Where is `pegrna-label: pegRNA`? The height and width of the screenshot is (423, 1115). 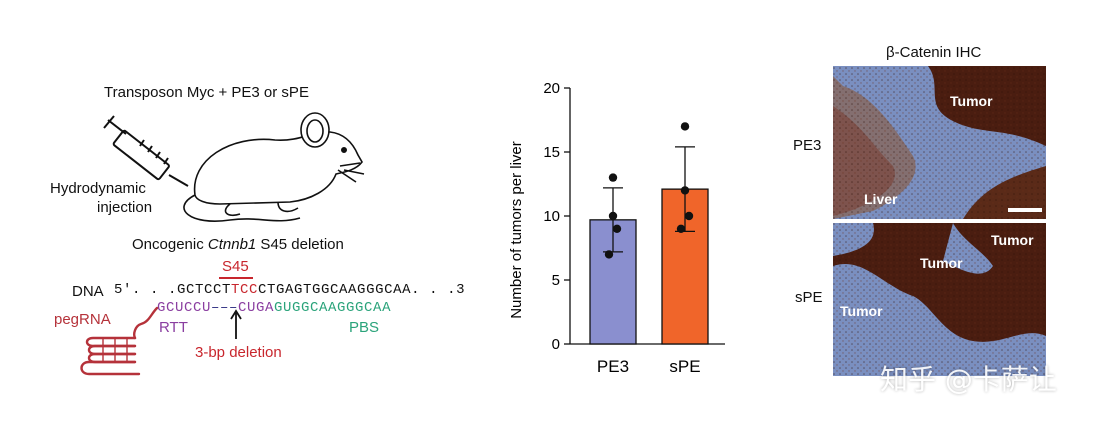 pegrna-label: pegRNA is located at coordinates (82, 319).